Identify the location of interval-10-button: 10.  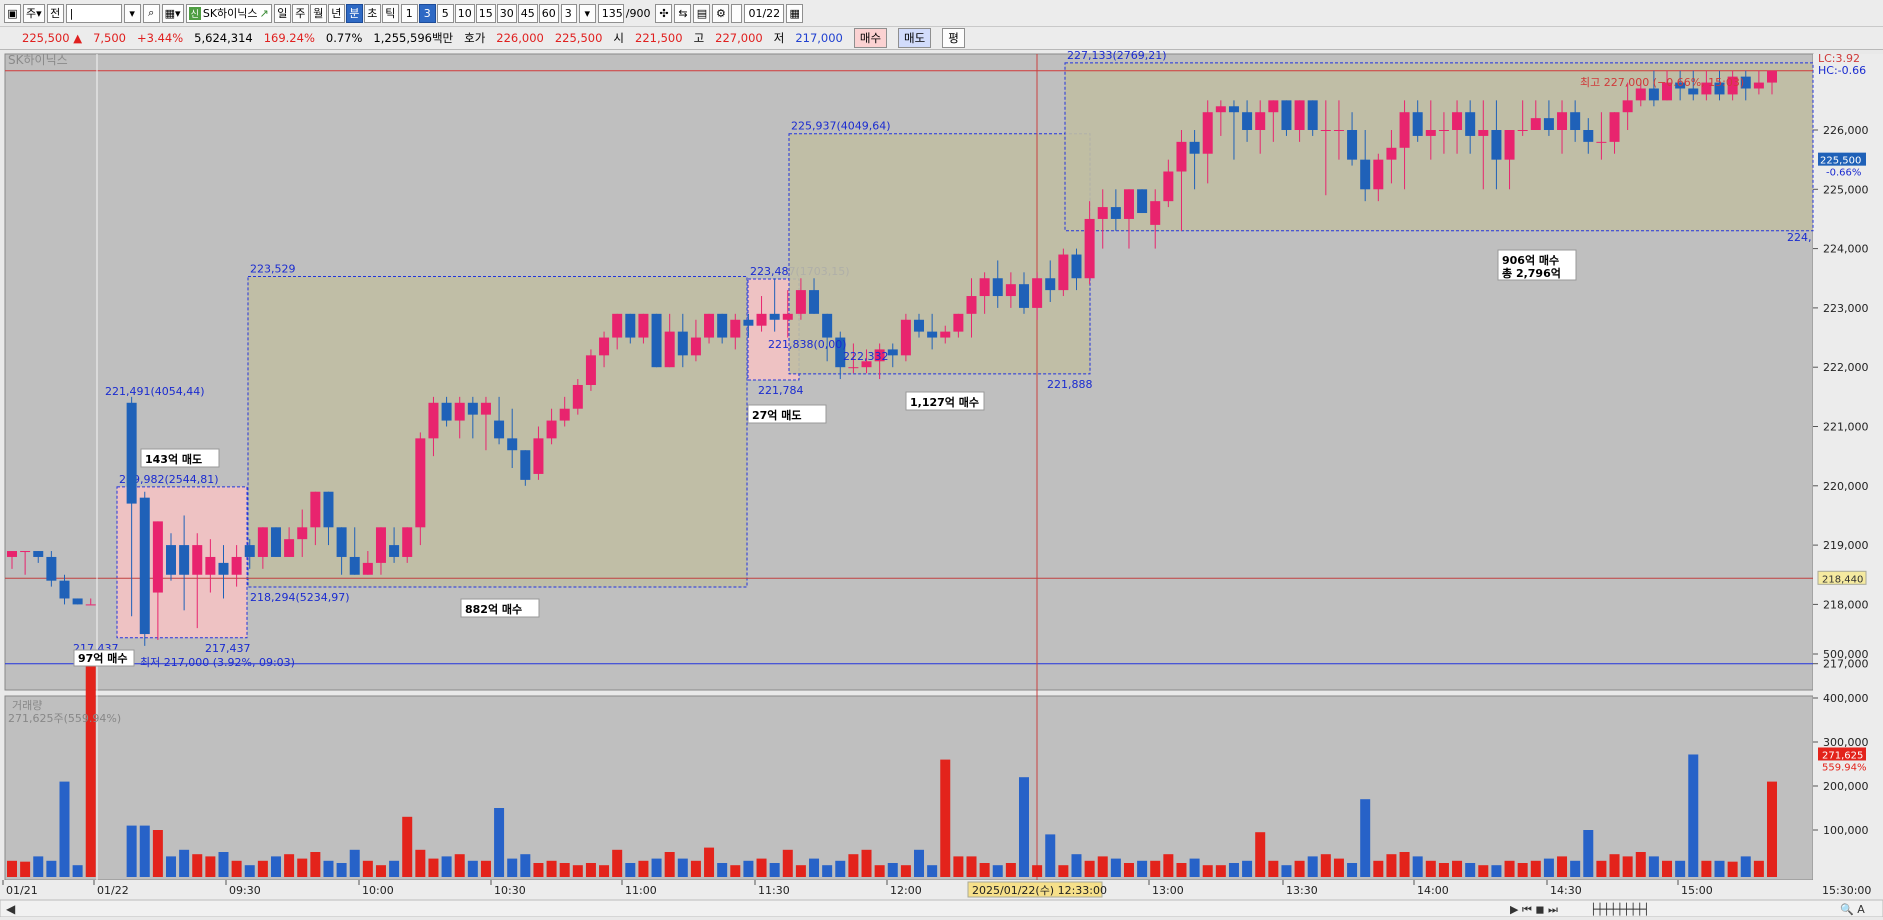
(464, 13).